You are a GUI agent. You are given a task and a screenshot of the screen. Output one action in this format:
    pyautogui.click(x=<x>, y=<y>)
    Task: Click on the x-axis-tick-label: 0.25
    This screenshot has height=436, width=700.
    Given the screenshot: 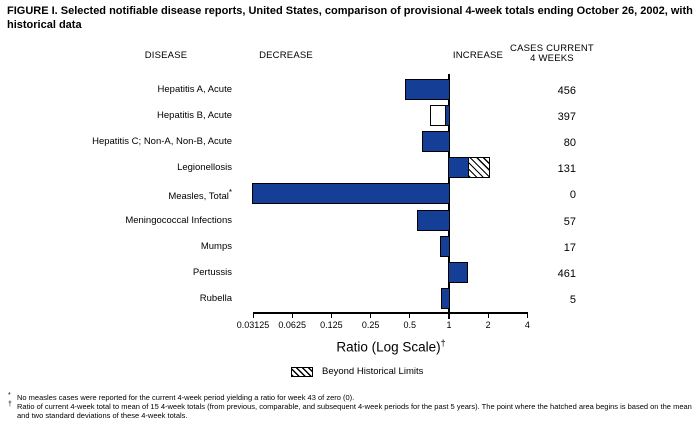 What is the action you would take?
    pyautogui.click(x=370, y=325)
    